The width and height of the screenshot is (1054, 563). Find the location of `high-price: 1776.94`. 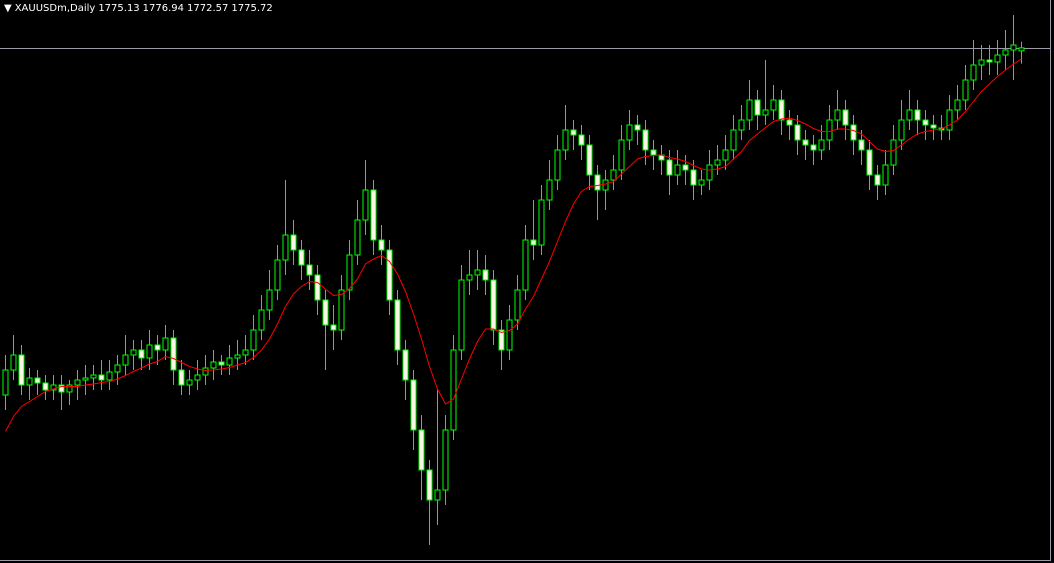

high-price: 1776.94 is located at coordinates (163, 8).